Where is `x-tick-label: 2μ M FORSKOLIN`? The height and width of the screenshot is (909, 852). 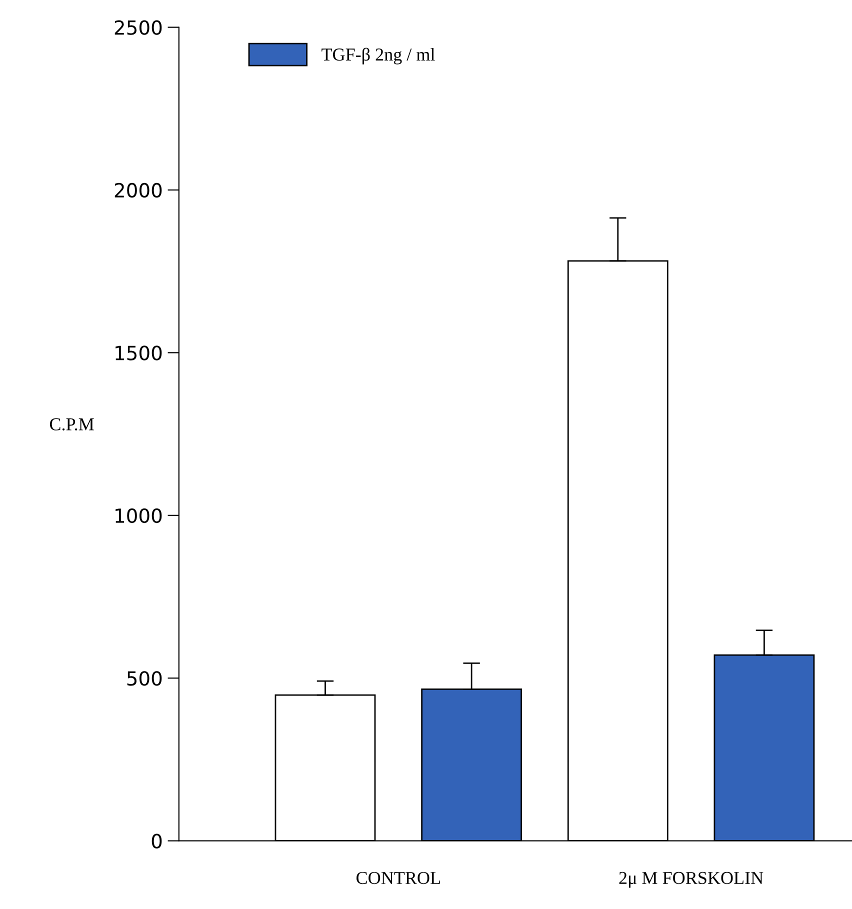
x-tick-label: 2μ M FORSKOLIN is located at coordinates (691, 880).